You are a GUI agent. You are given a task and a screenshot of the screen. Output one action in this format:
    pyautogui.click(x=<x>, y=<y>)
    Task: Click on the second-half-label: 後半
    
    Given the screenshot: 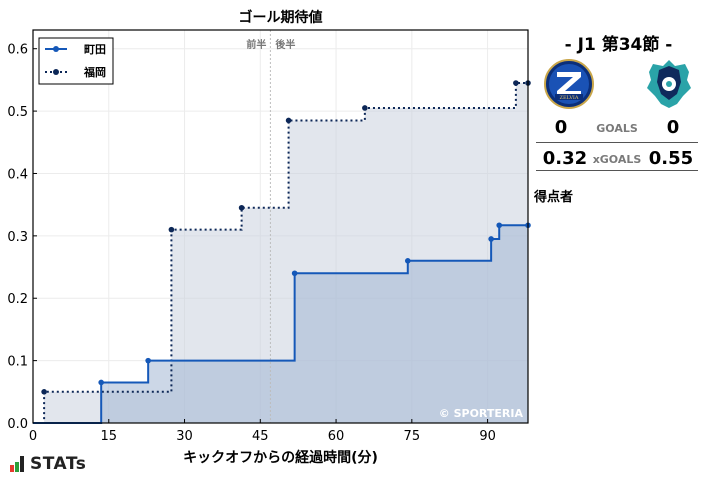 What is the action you would take?
    pyautogui.click(x=285, y=44)
    